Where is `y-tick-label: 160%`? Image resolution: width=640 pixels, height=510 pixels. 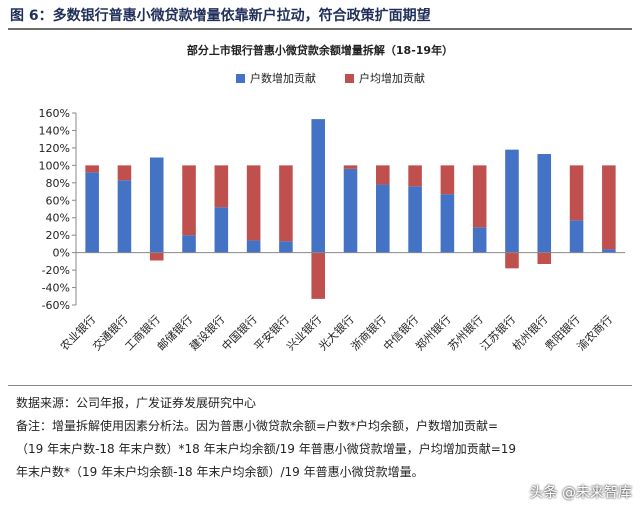 y-tick-label: 160% is located at coordinates (54, 113).